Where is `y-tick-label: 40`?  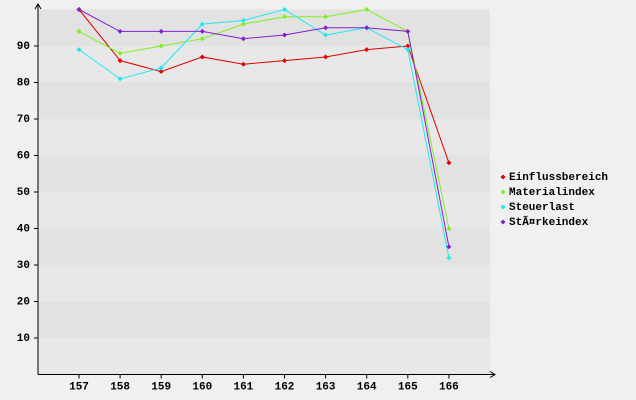
y-tick-label: 40 is located at coordinates (23, 229).